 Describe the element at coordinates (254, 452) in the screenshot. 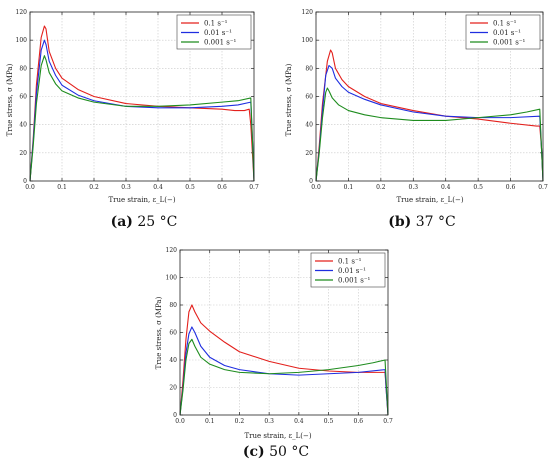

I see `caption-label: (c)` at that location.